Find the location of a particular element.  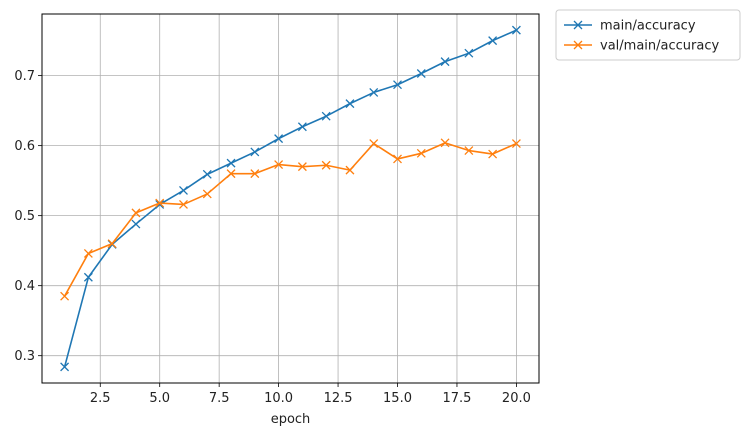

x-axis-title: epoch is located at coordinates (291, 419).